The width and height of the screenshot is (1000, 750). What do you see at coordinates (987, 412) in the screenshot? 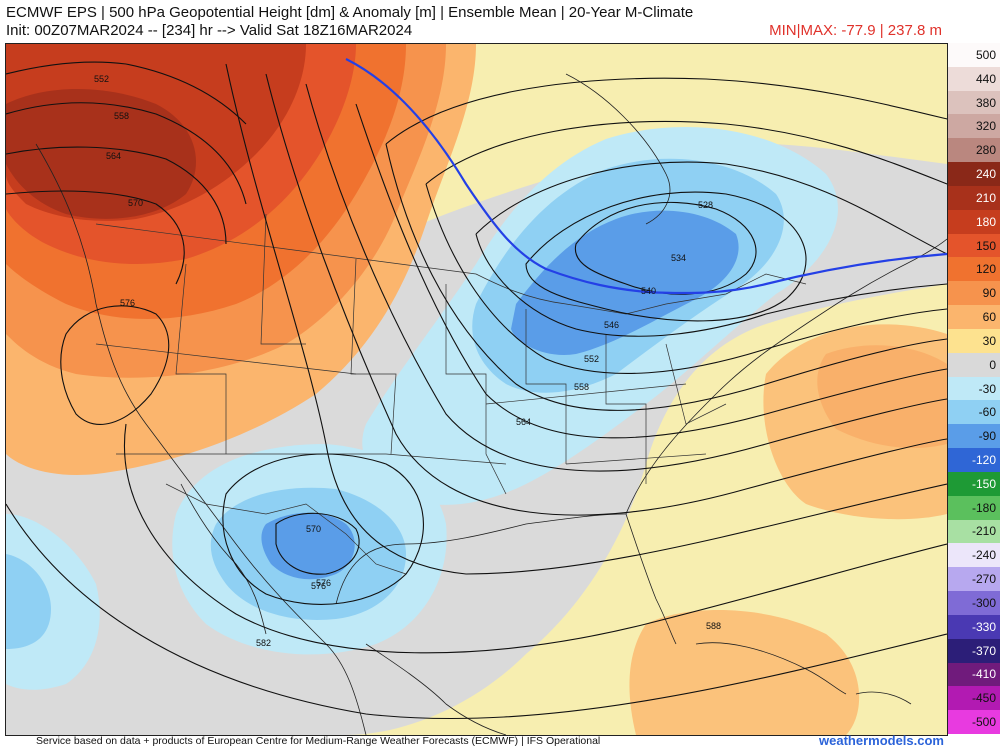
I see `colorbar-label: -60` at bounding box center [987, 412].